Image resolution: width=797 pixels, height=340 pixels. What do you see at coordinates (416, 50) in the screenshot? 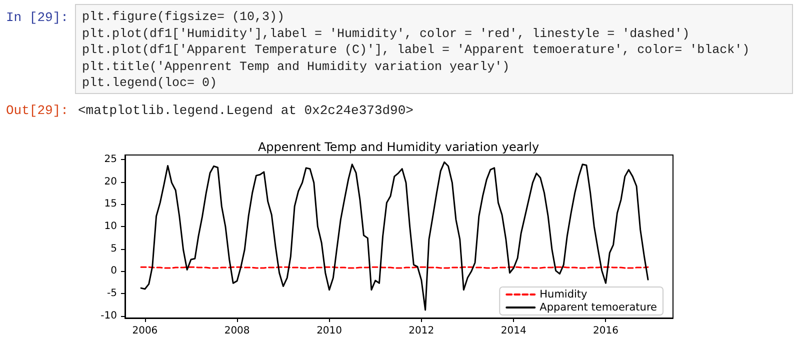
I see `text: plt.plot(df1['Apparent Temperature (C)'], label = 'Apparent temoerature', color= 'black')` at bounding box center [416, 50].